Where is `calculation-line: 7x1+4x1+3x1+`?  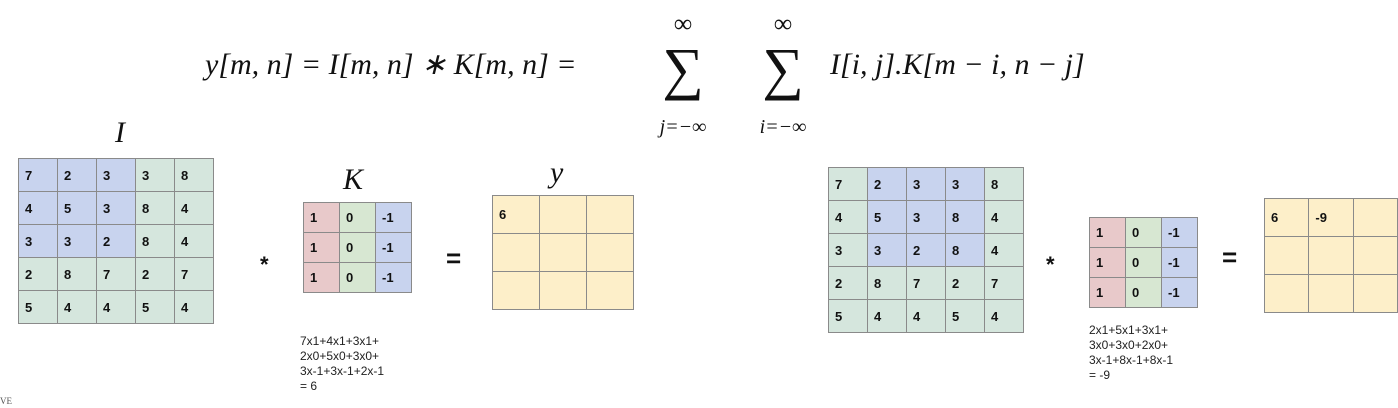
calculation-line: 7x1+4x1+3x1+ is located at coordinates (340, 341).